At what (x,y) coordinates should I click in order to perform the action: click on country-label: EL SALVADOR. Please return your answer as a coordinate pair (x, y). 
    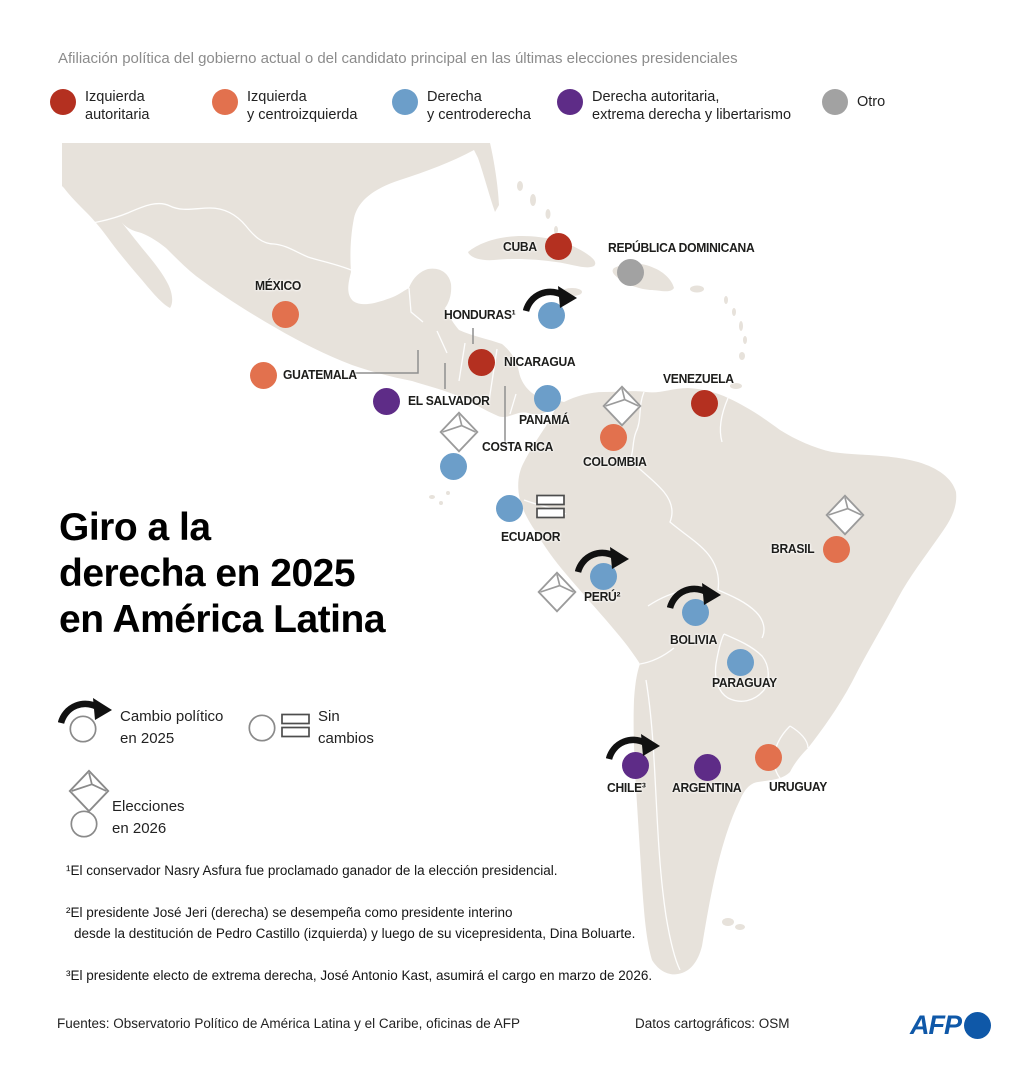
    Looking at the image, I should click on (449, 400).